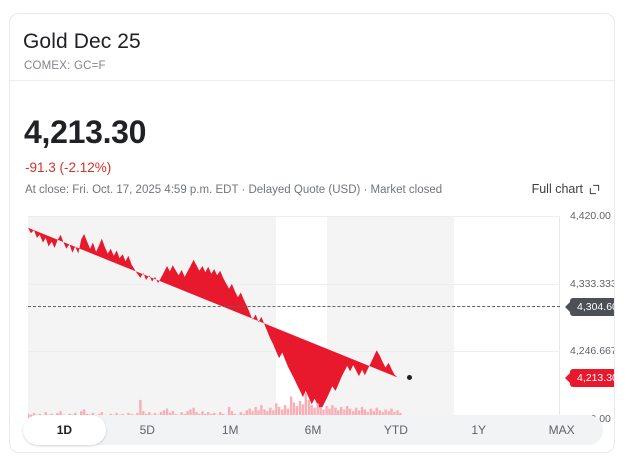 The width and height of the screenshot is (625, 464). I want to click on range-tab-1y: 1Y, so click(479, 430).